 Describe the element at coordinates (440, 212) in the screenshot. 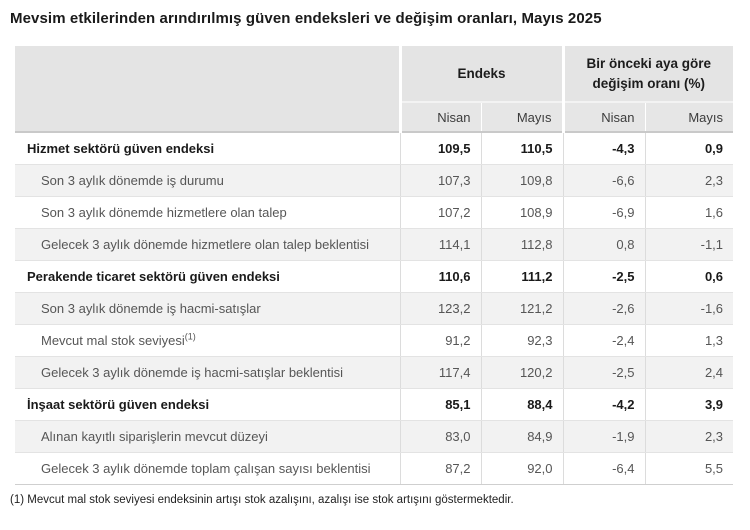

I see `cell-value: 107,2` at that location.